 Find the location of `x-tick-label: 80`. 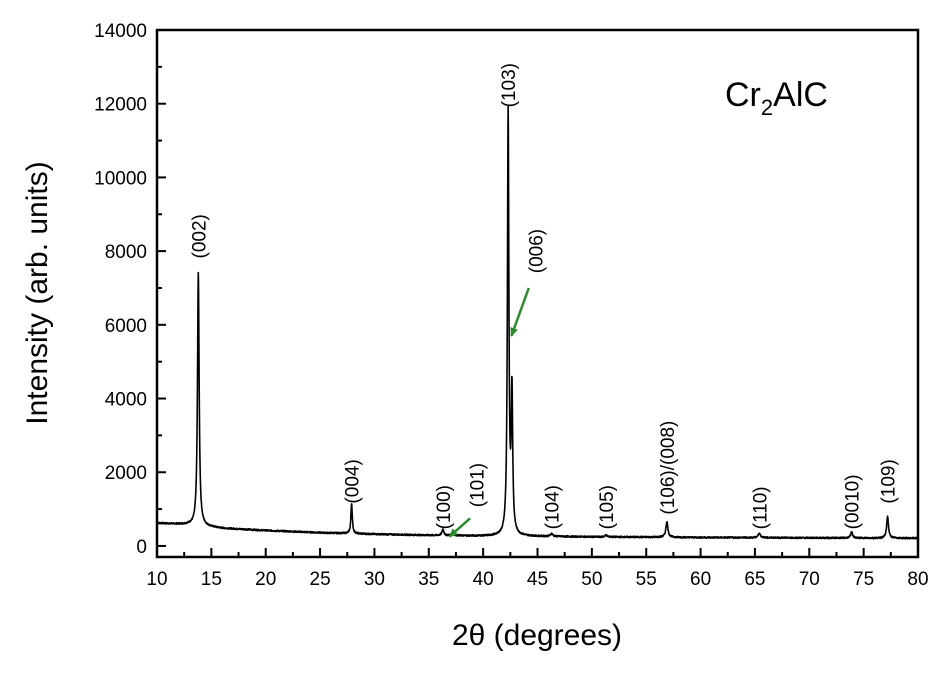

x-tick-label: 80 is located at coordinates (917, 579).